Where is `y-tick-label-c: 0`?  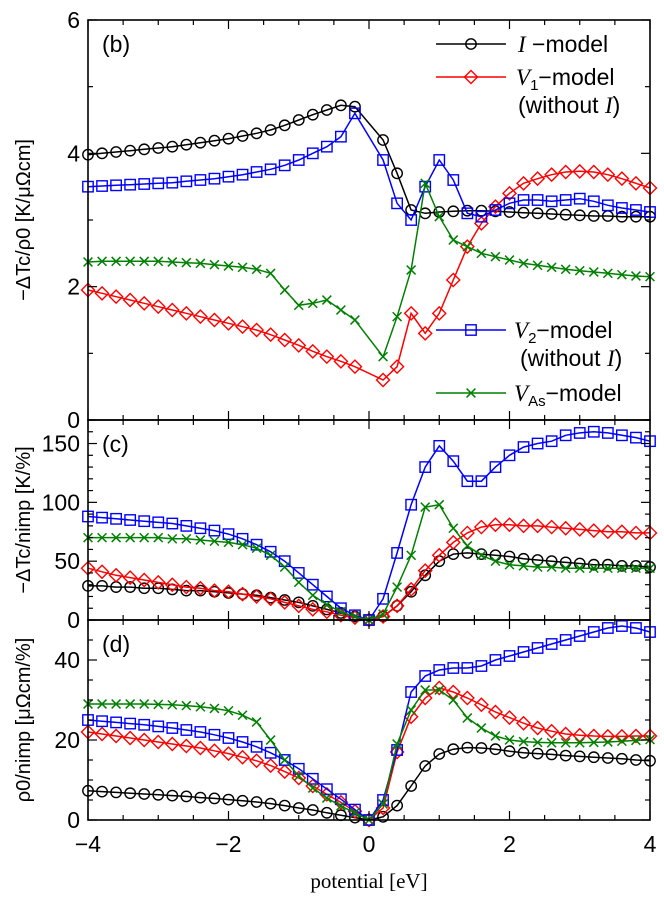
y-tick-label-c: 0 is located at coordinates (73, 620).